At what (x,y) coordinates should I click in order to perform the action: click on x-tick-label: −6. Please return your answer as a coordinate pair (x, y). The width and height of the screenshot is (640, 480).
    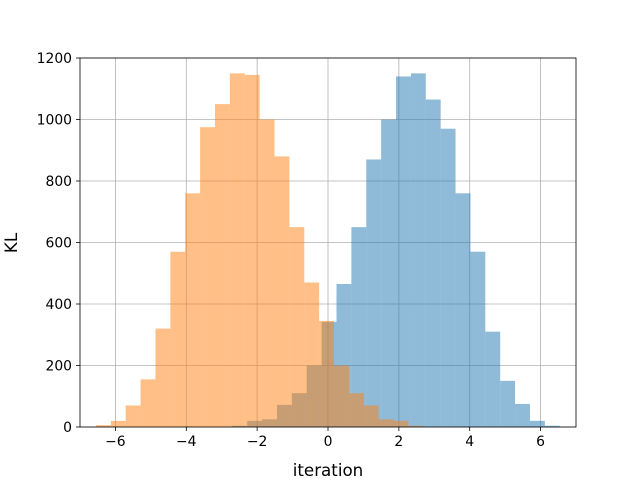
    Looking at the image, I should click on (115, 442).